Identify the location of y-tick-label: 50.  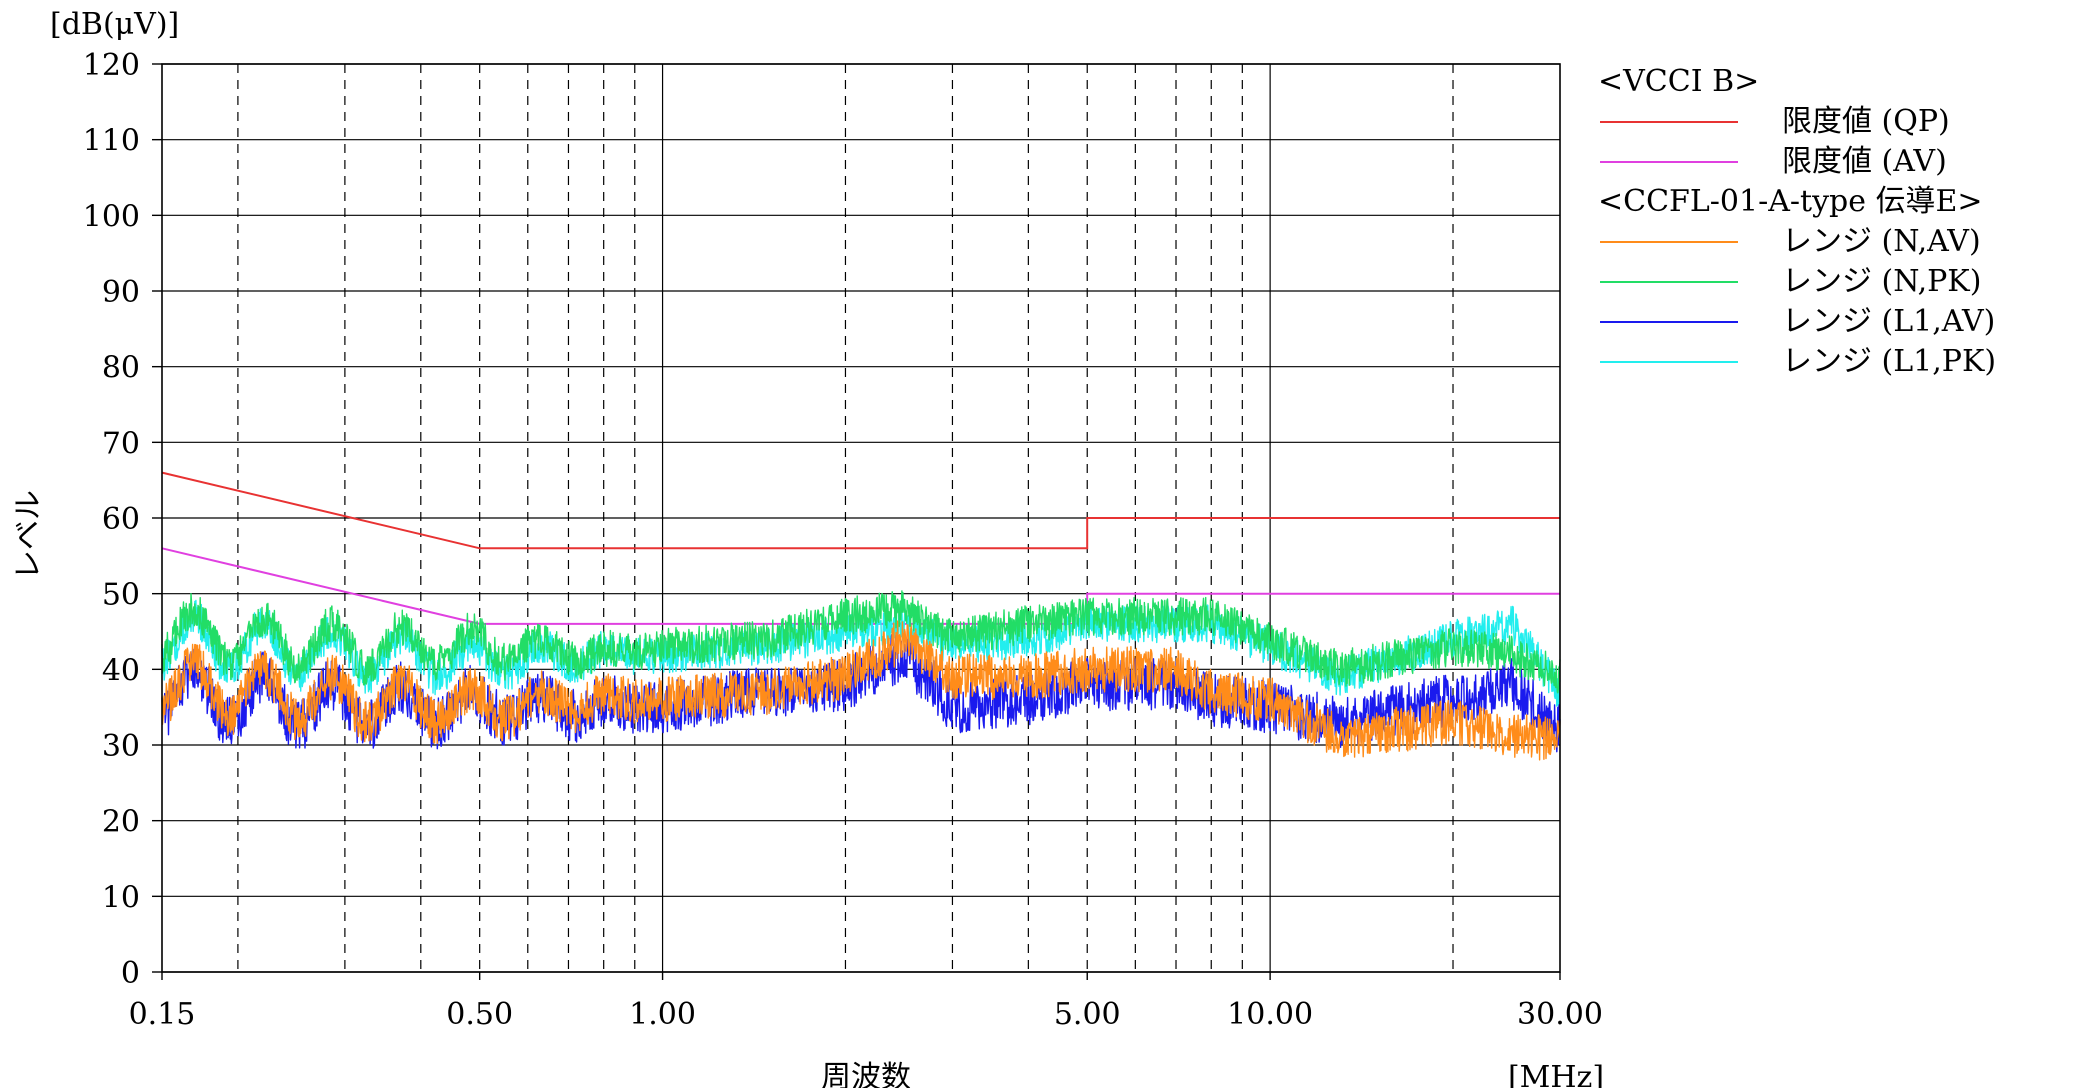
(121, 595).